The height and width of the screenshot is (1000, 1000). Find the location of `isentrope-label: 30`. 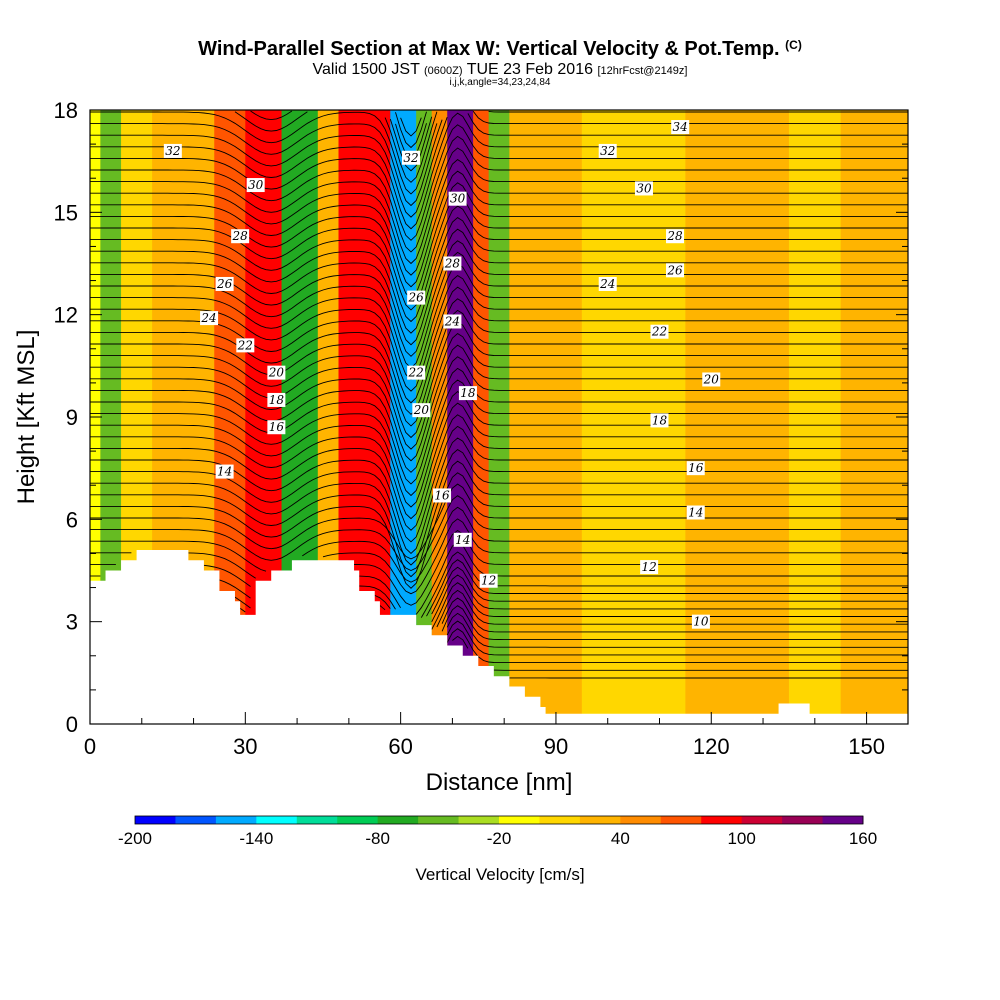

isentrope-label: 30 is located at coordinates (255, 185).